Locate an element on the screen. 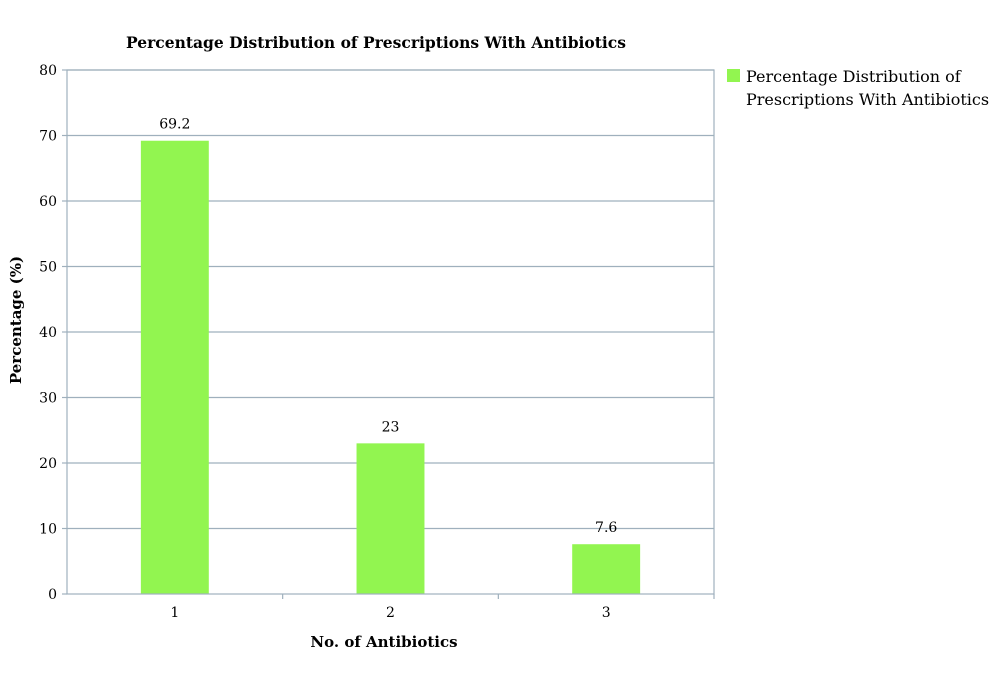  data-label: 23 is located at coordinates (391, 427).